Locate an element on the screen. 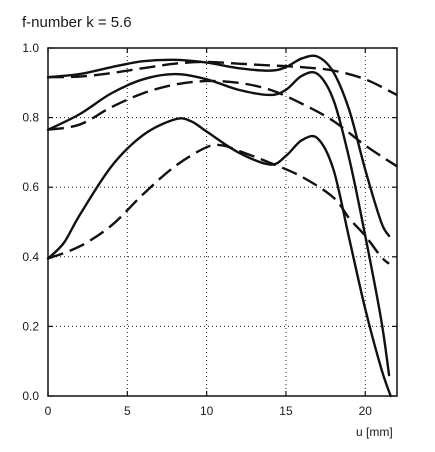 Image resolution: width=435 pixels, height=452 pixels. y-tick-label: 0.2 is located at coordinates (30, 326).